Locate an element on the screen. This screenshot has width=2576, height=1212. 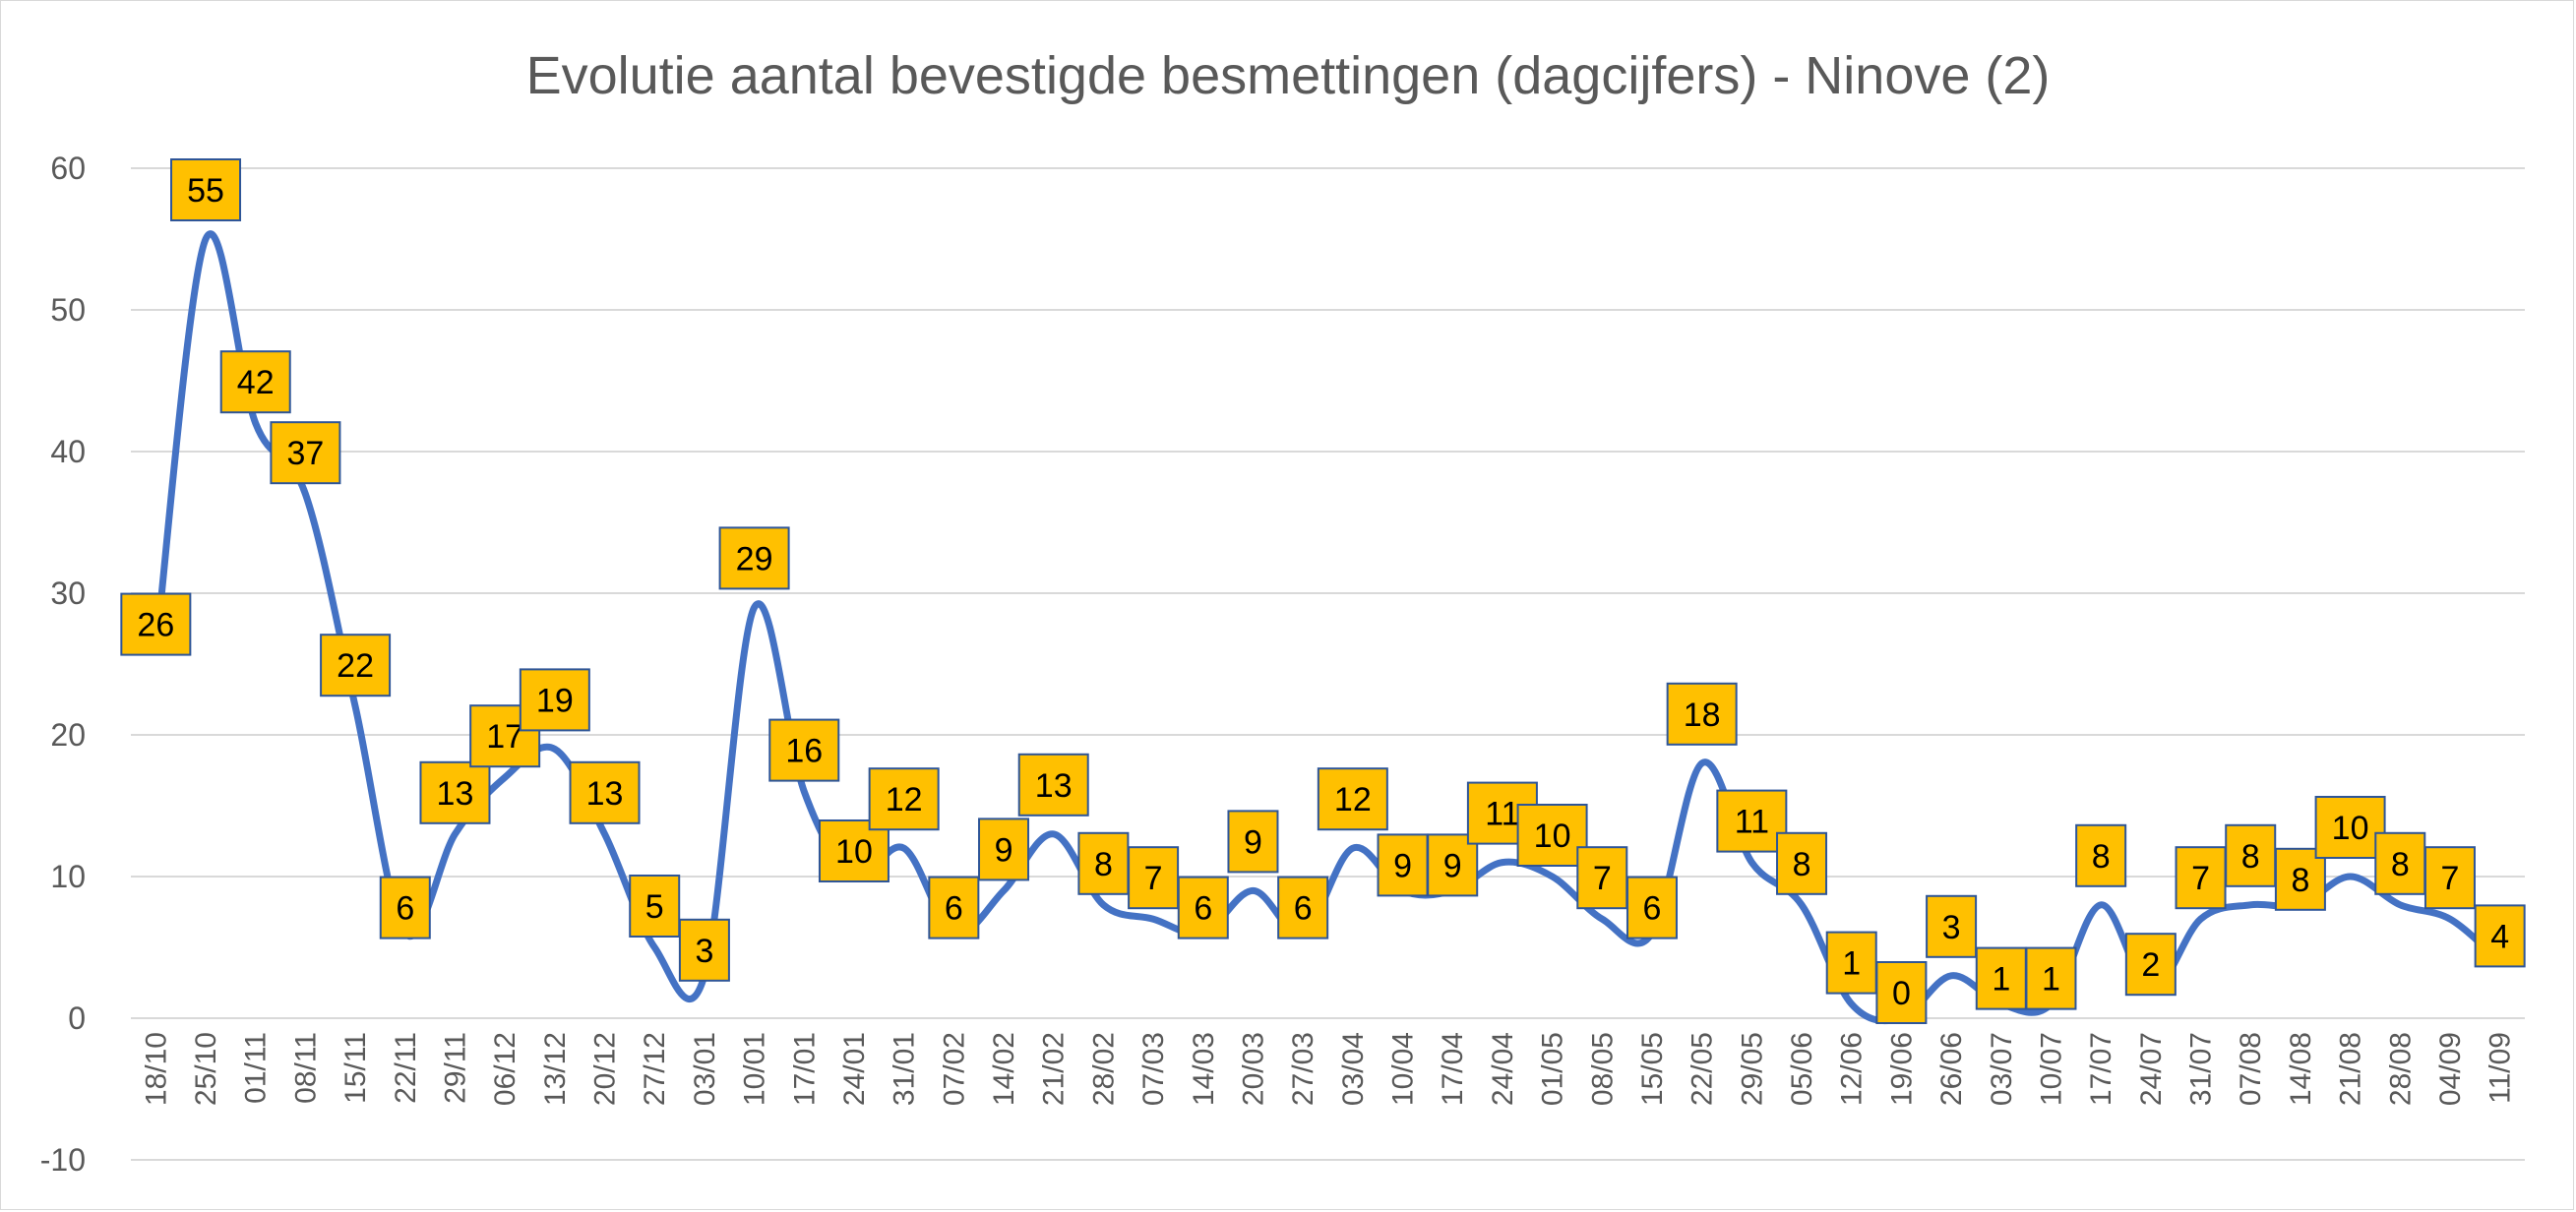
data-label: 18 is located at coordinates (1702, 714).